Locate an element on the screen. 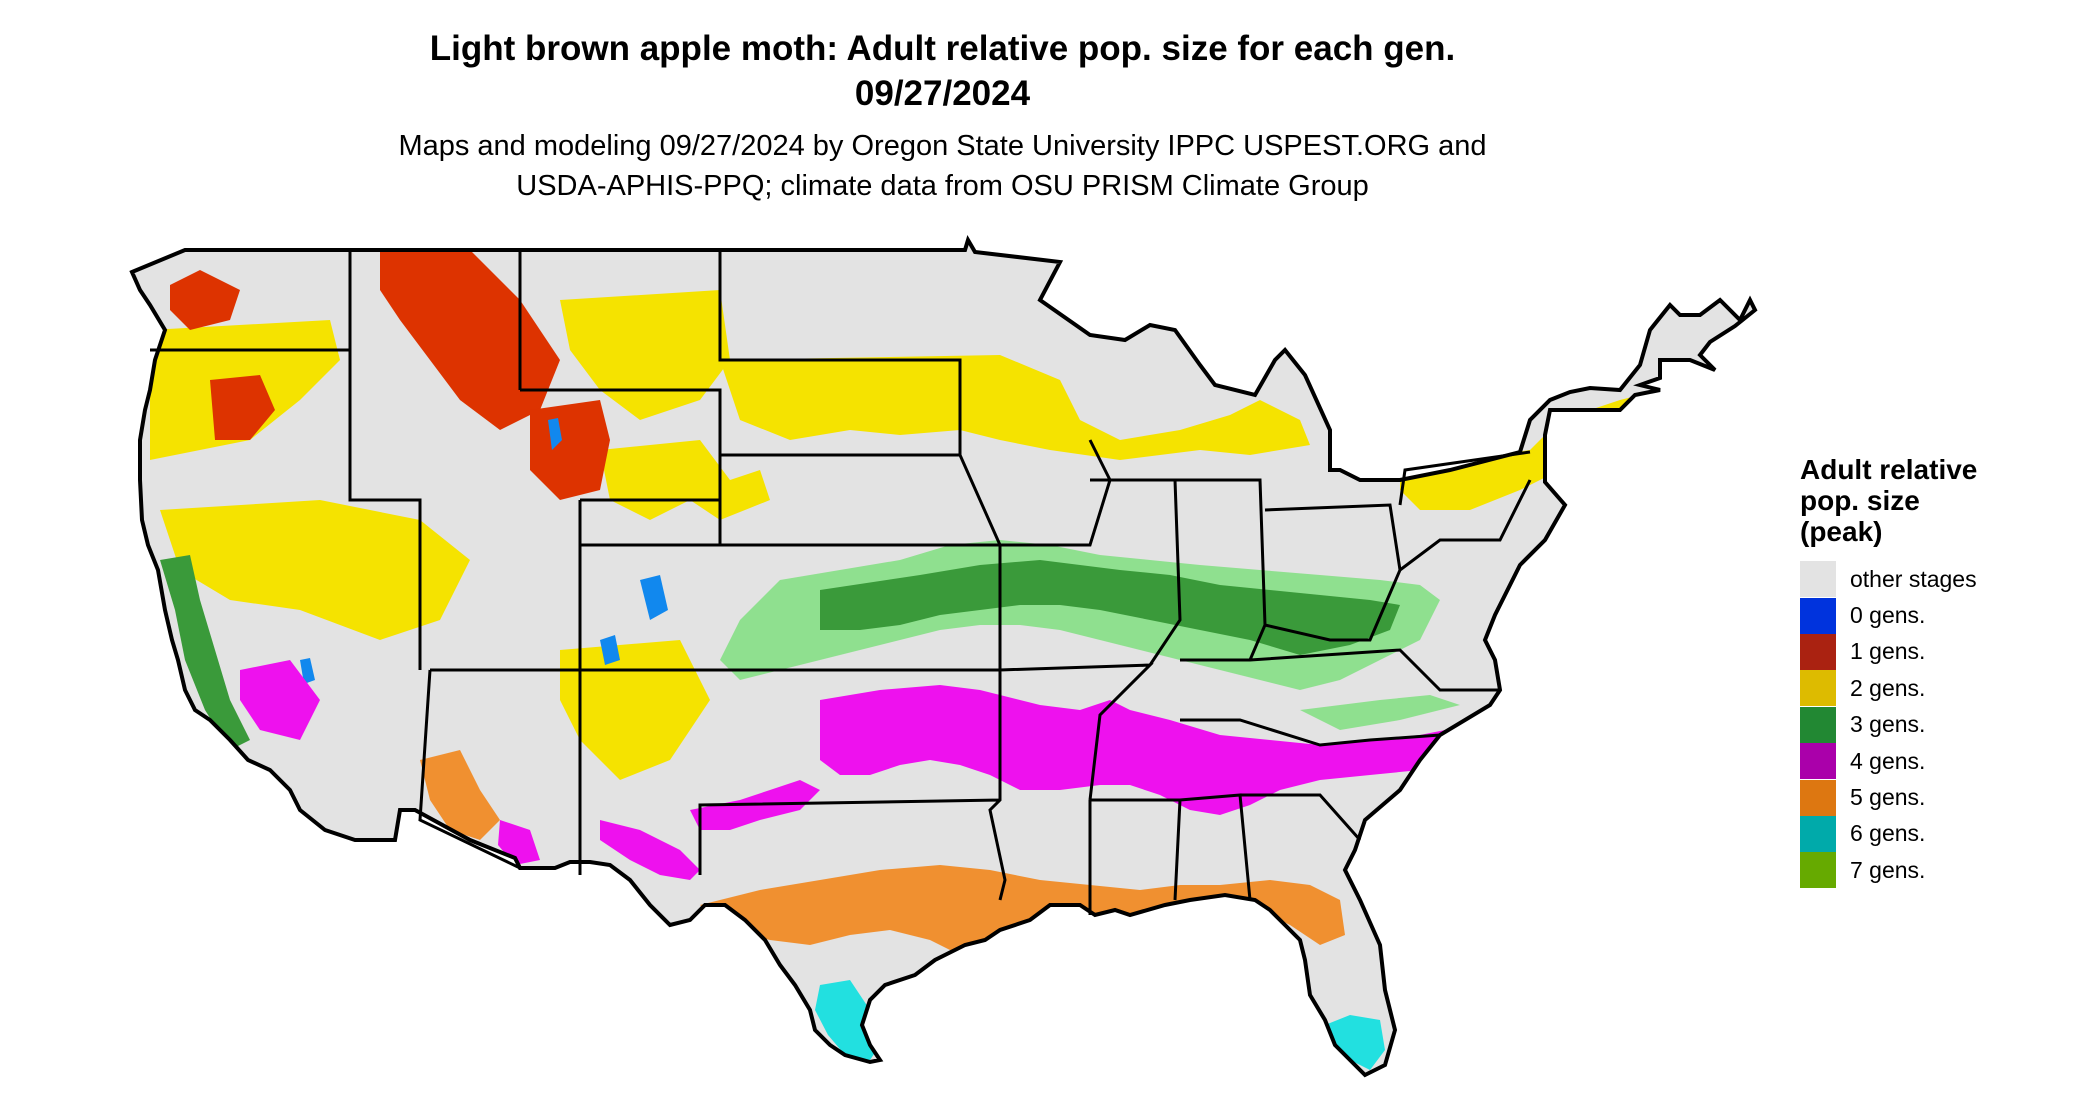  region-6-gens is located at coordinates (1100, 1025).